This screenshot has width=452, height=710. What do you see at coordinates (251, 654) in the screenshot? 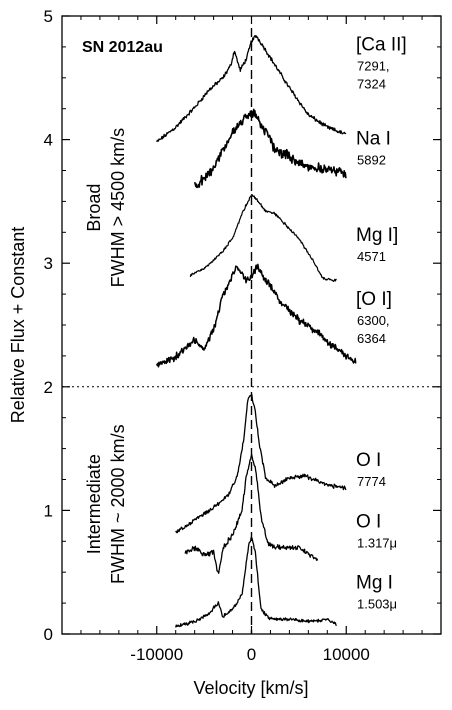
I see `x-tick-label: 0` at bounding box center [251, 654].